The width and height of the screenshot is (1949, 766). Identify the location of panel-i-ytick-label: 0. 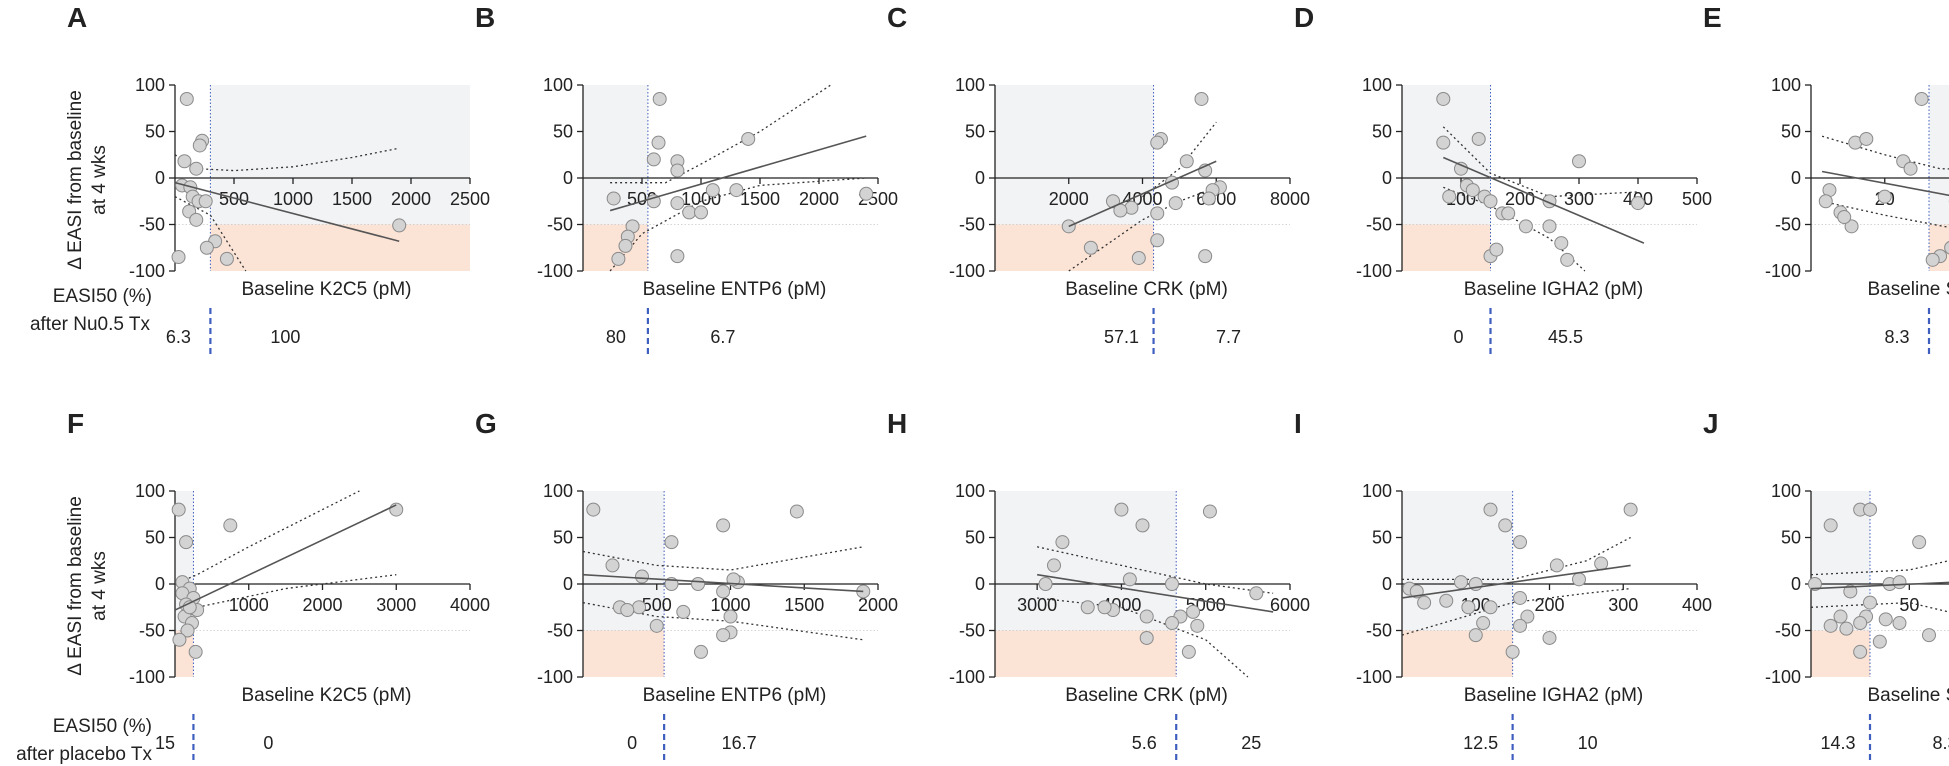
(1387, 584).